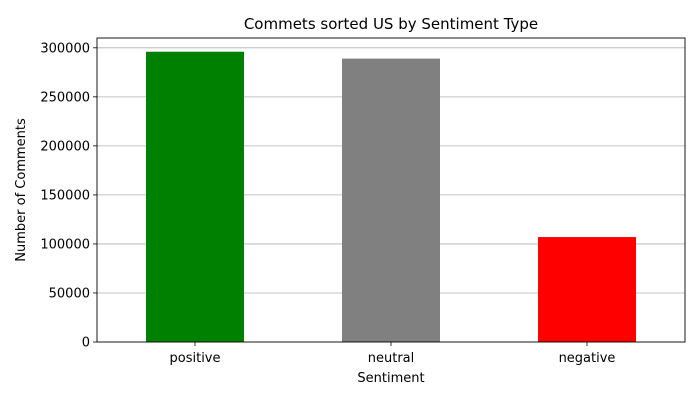  Describe the element at coordinates (587, 358) in the screenshot. I see `x-tick-label-negative: negative` at that location.